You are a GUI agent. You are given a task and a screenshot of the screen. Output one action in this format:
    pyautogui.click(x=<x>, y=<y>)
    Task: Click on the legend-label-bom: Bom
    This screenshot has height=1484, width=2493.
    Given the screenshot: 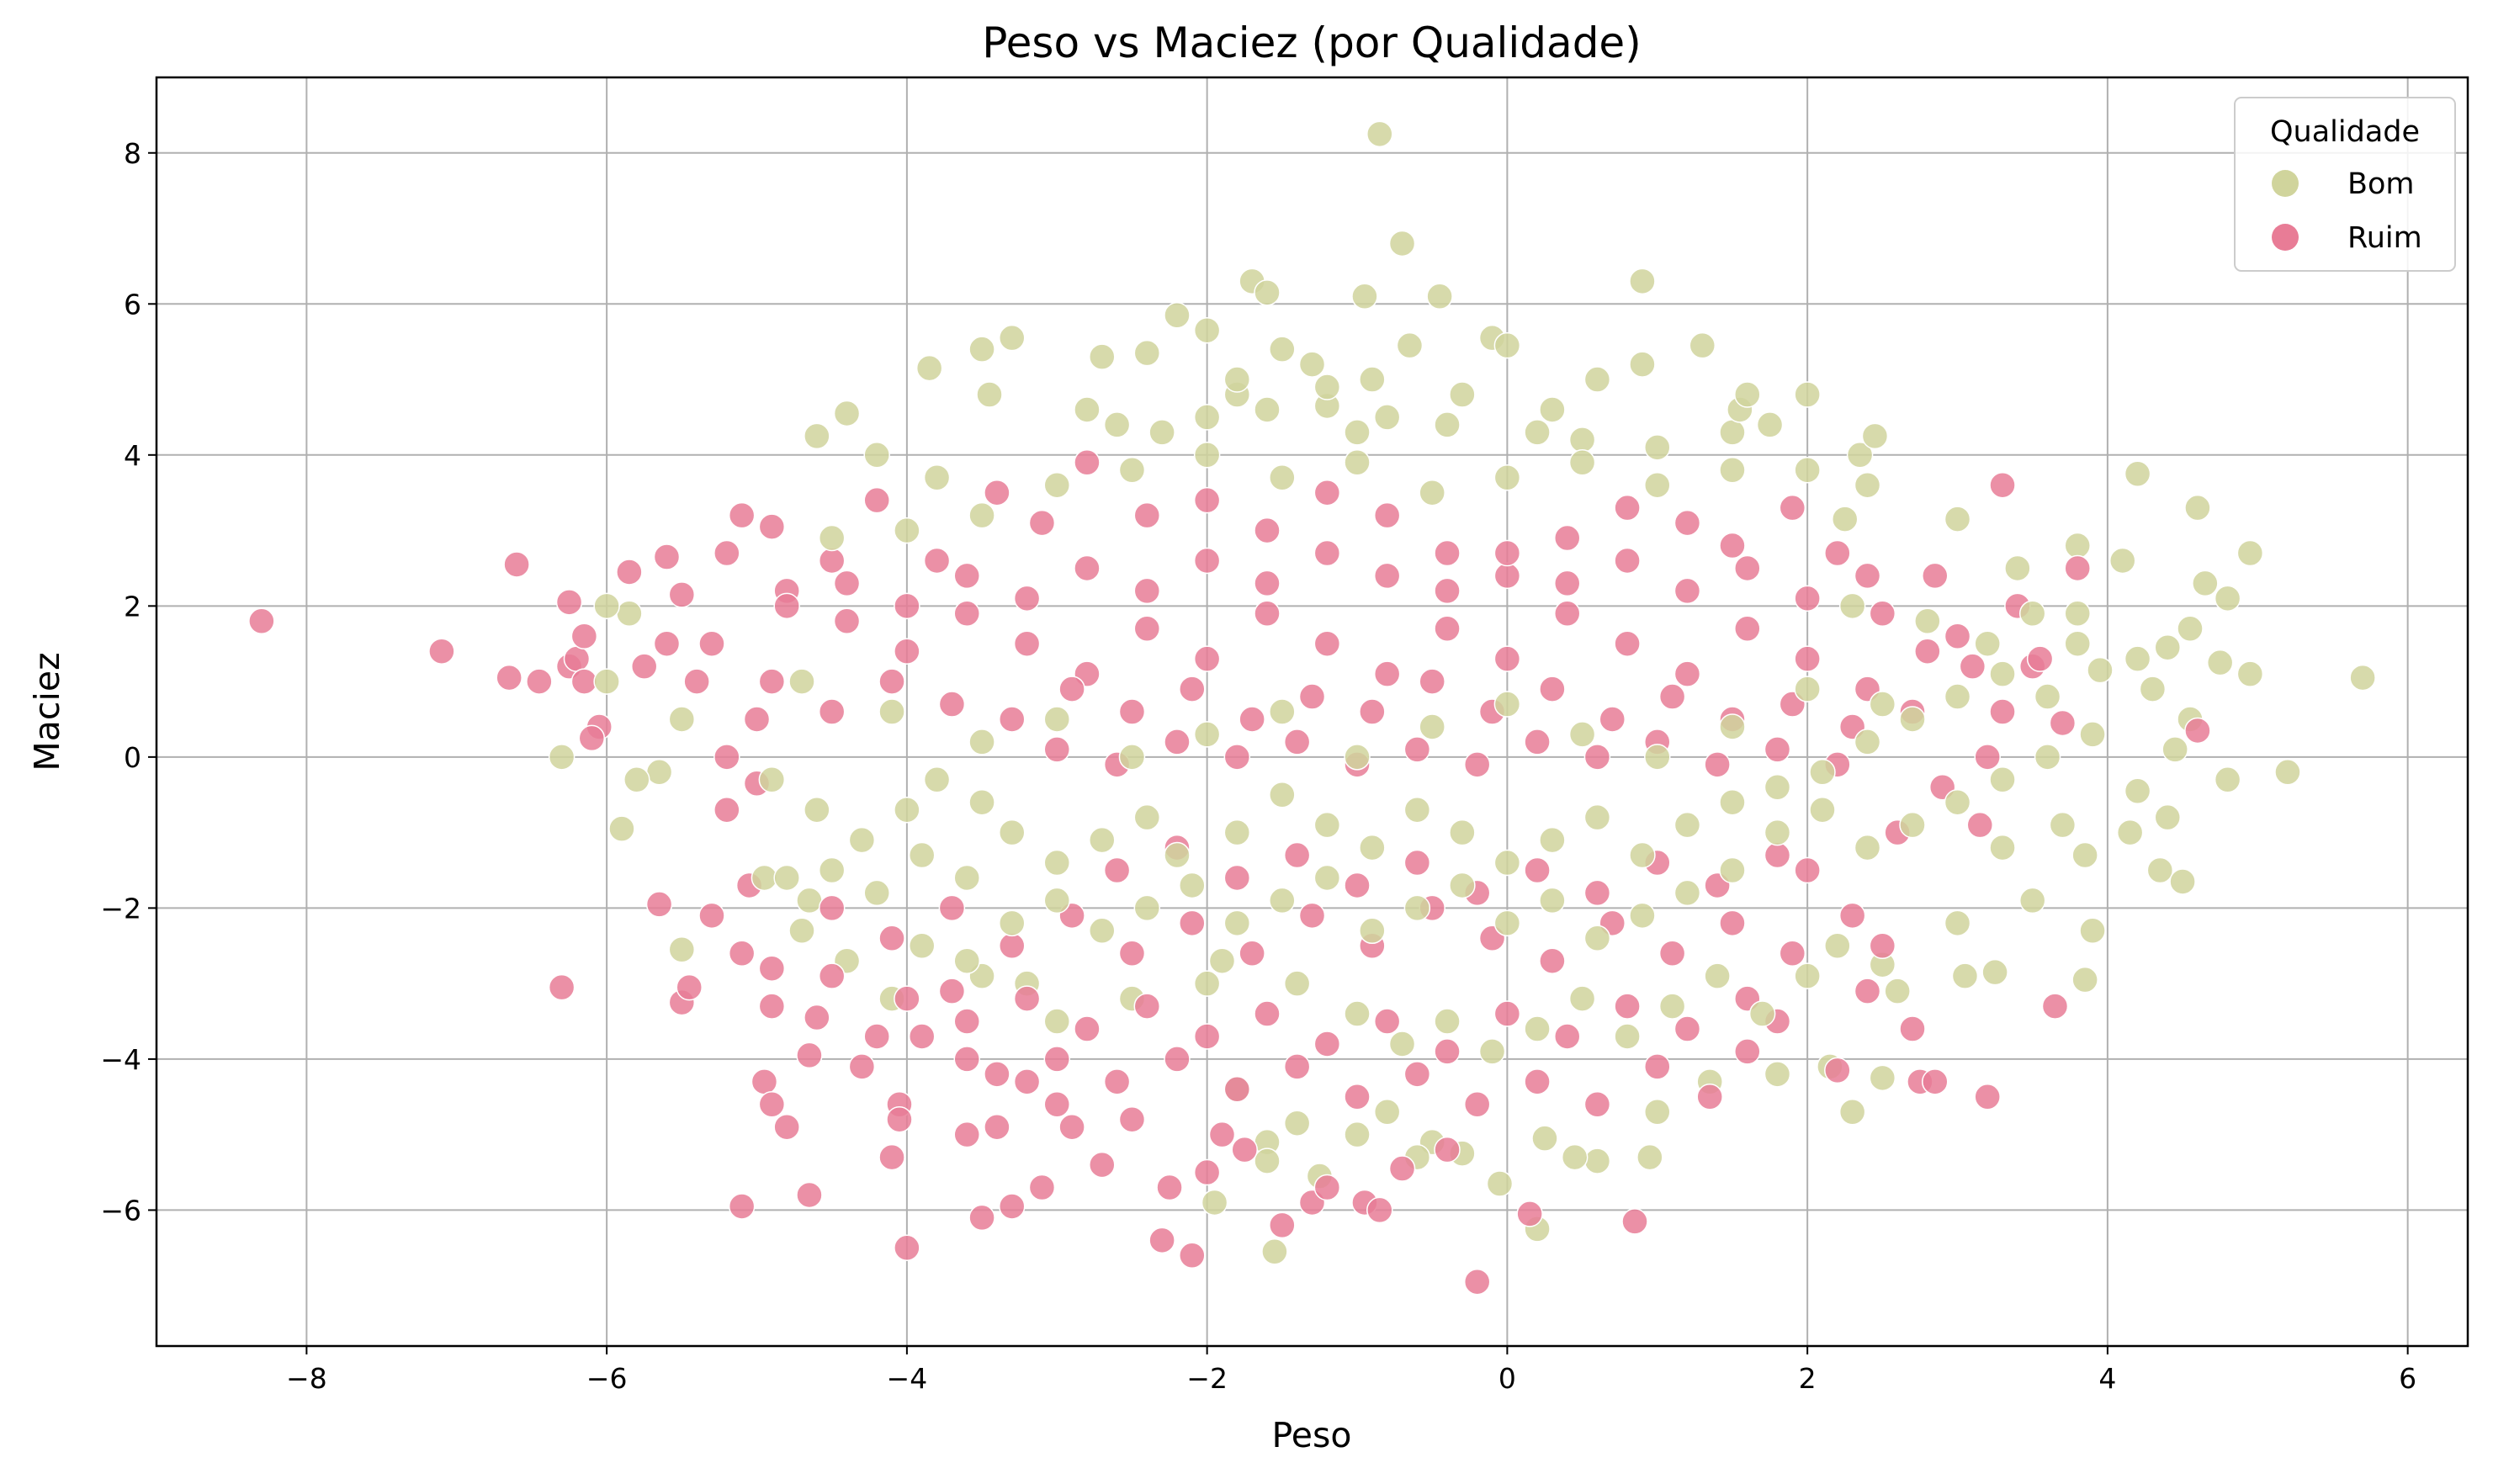 What is the action you would take?
    pyautogui.click(x=2381, y=184)
    